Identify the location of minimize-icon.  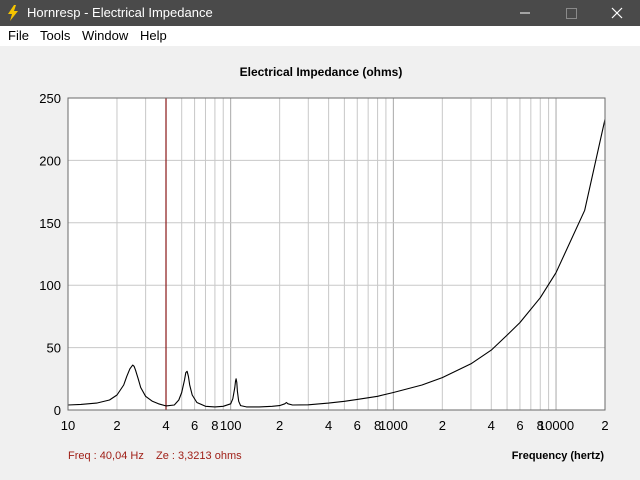
(525, 13).